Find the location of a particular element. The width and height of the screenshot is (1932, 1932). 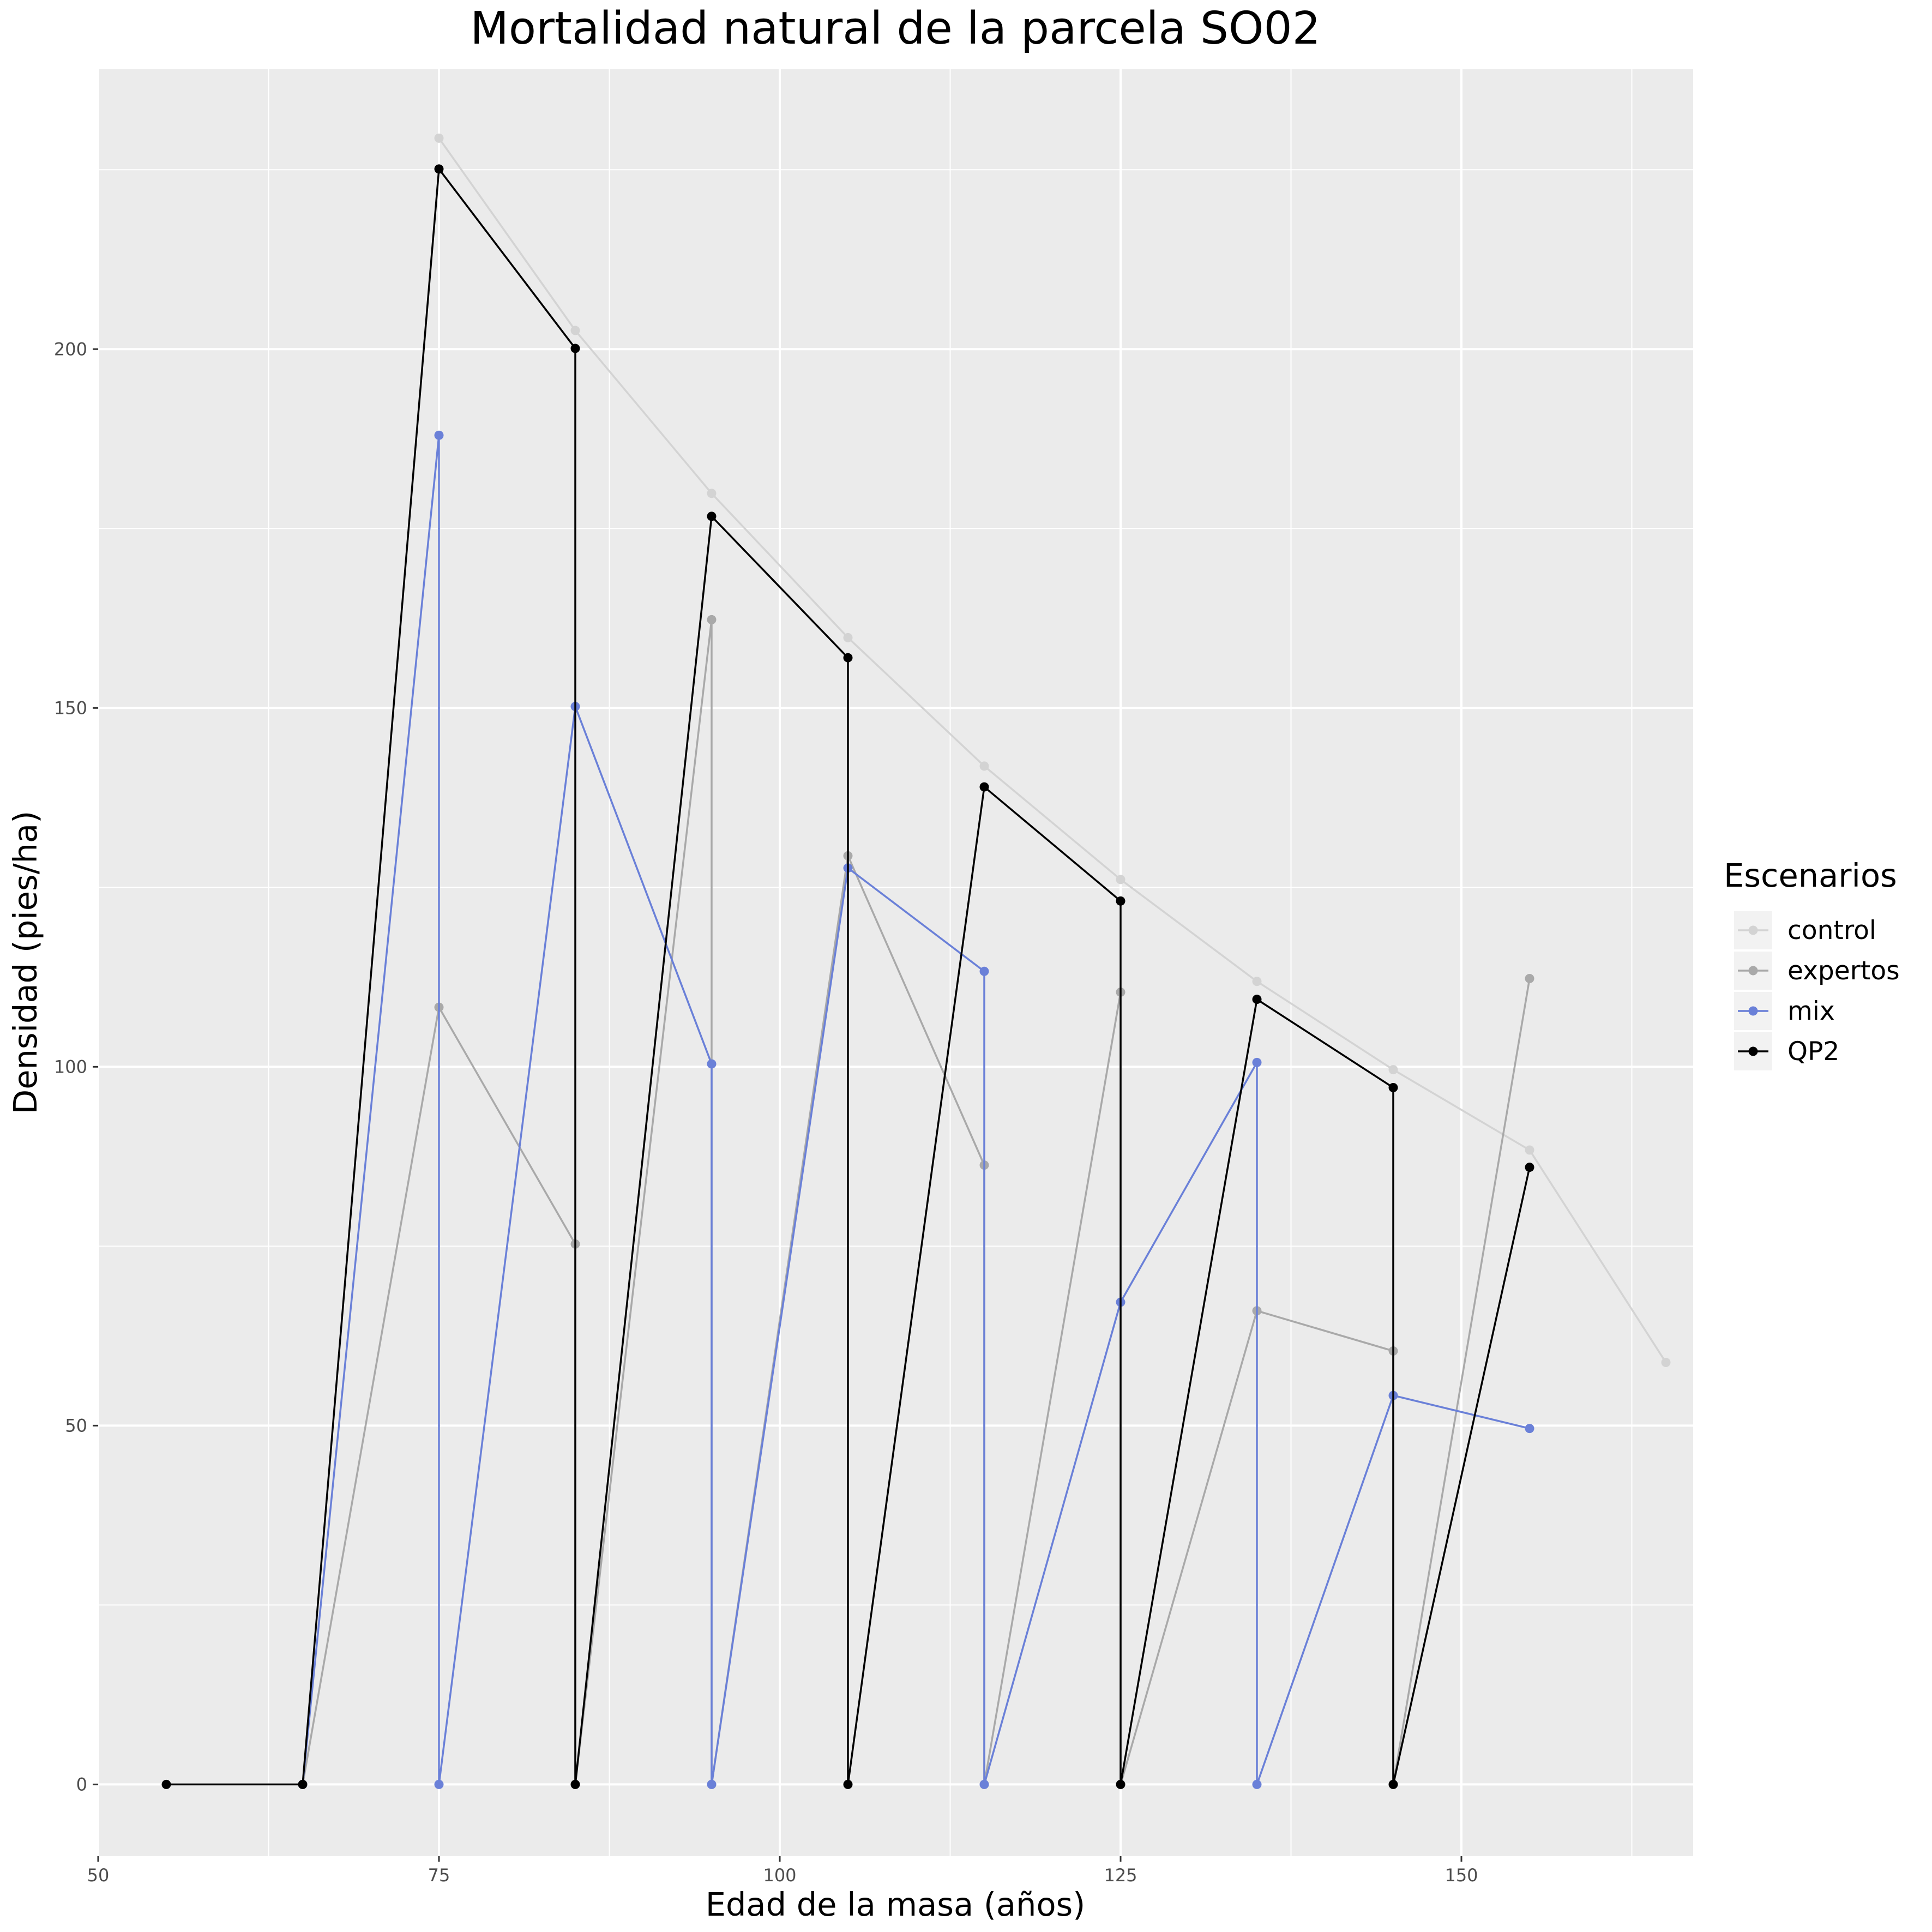

y-tick-label: 0 is located at coordinates (81, 1784).